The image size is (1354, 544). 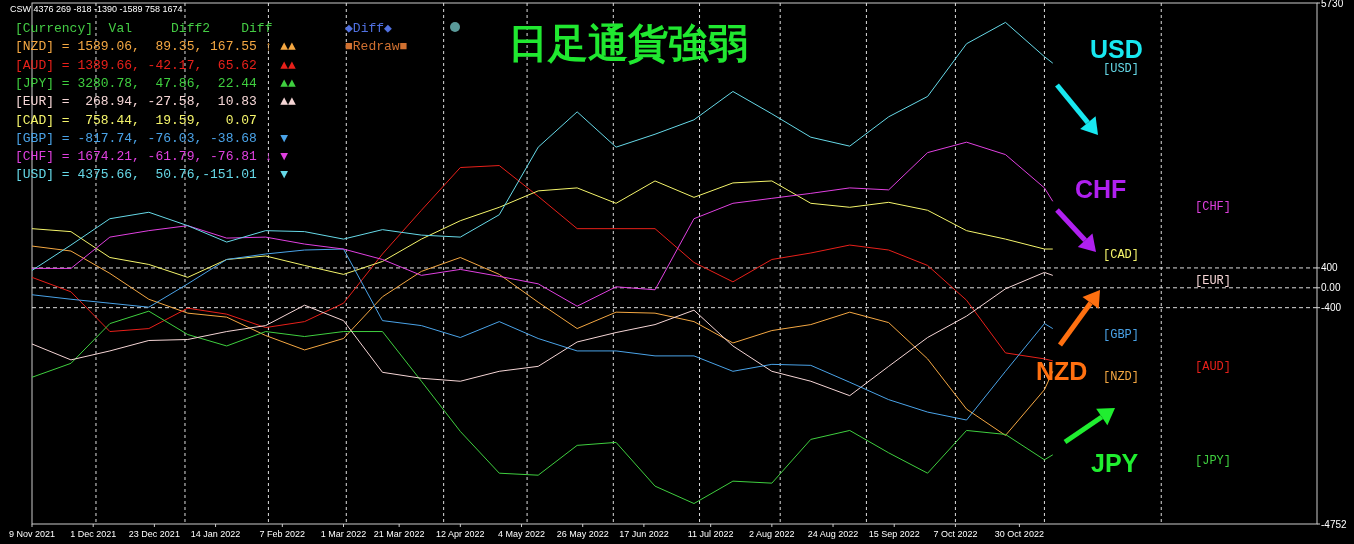 What do you see at coordinates (399, 534) in the screenshot?
I see `x-tick-label: 21 Mar 2022` at bounding box center [399, 534].